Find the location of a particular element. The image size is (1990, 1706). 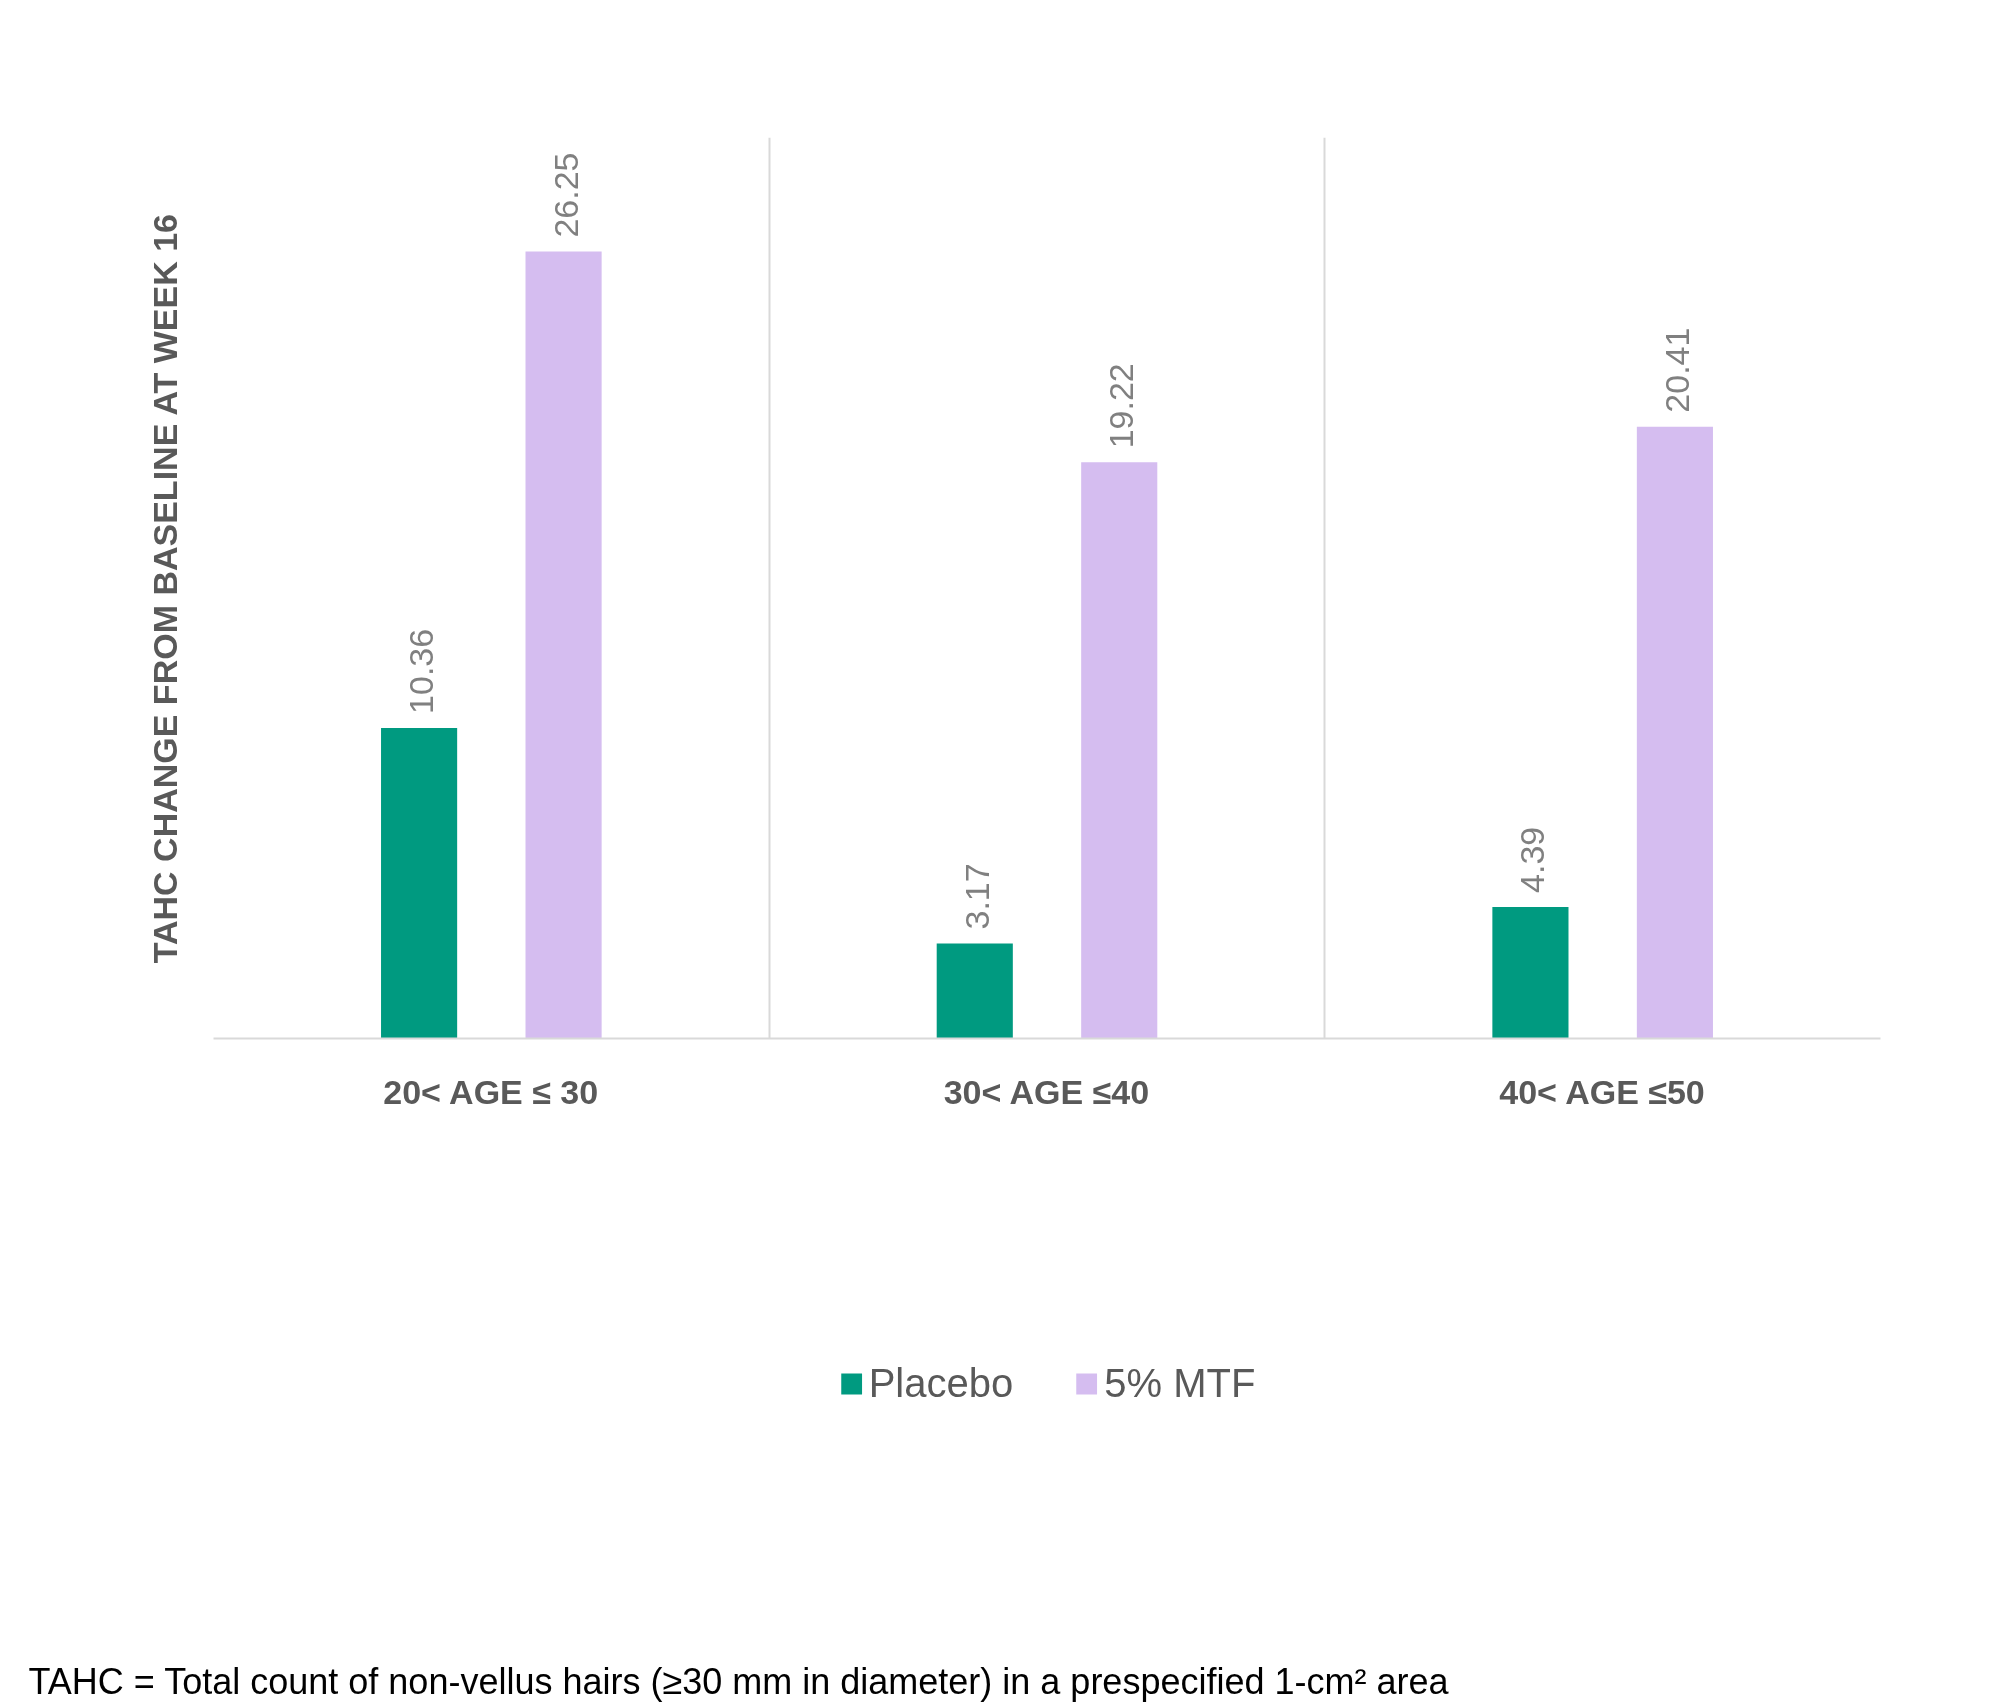

y-axis-title: TAHC CHANGE FROM BASELINE AT WEEK 16 is located at coordinates (164, 588).